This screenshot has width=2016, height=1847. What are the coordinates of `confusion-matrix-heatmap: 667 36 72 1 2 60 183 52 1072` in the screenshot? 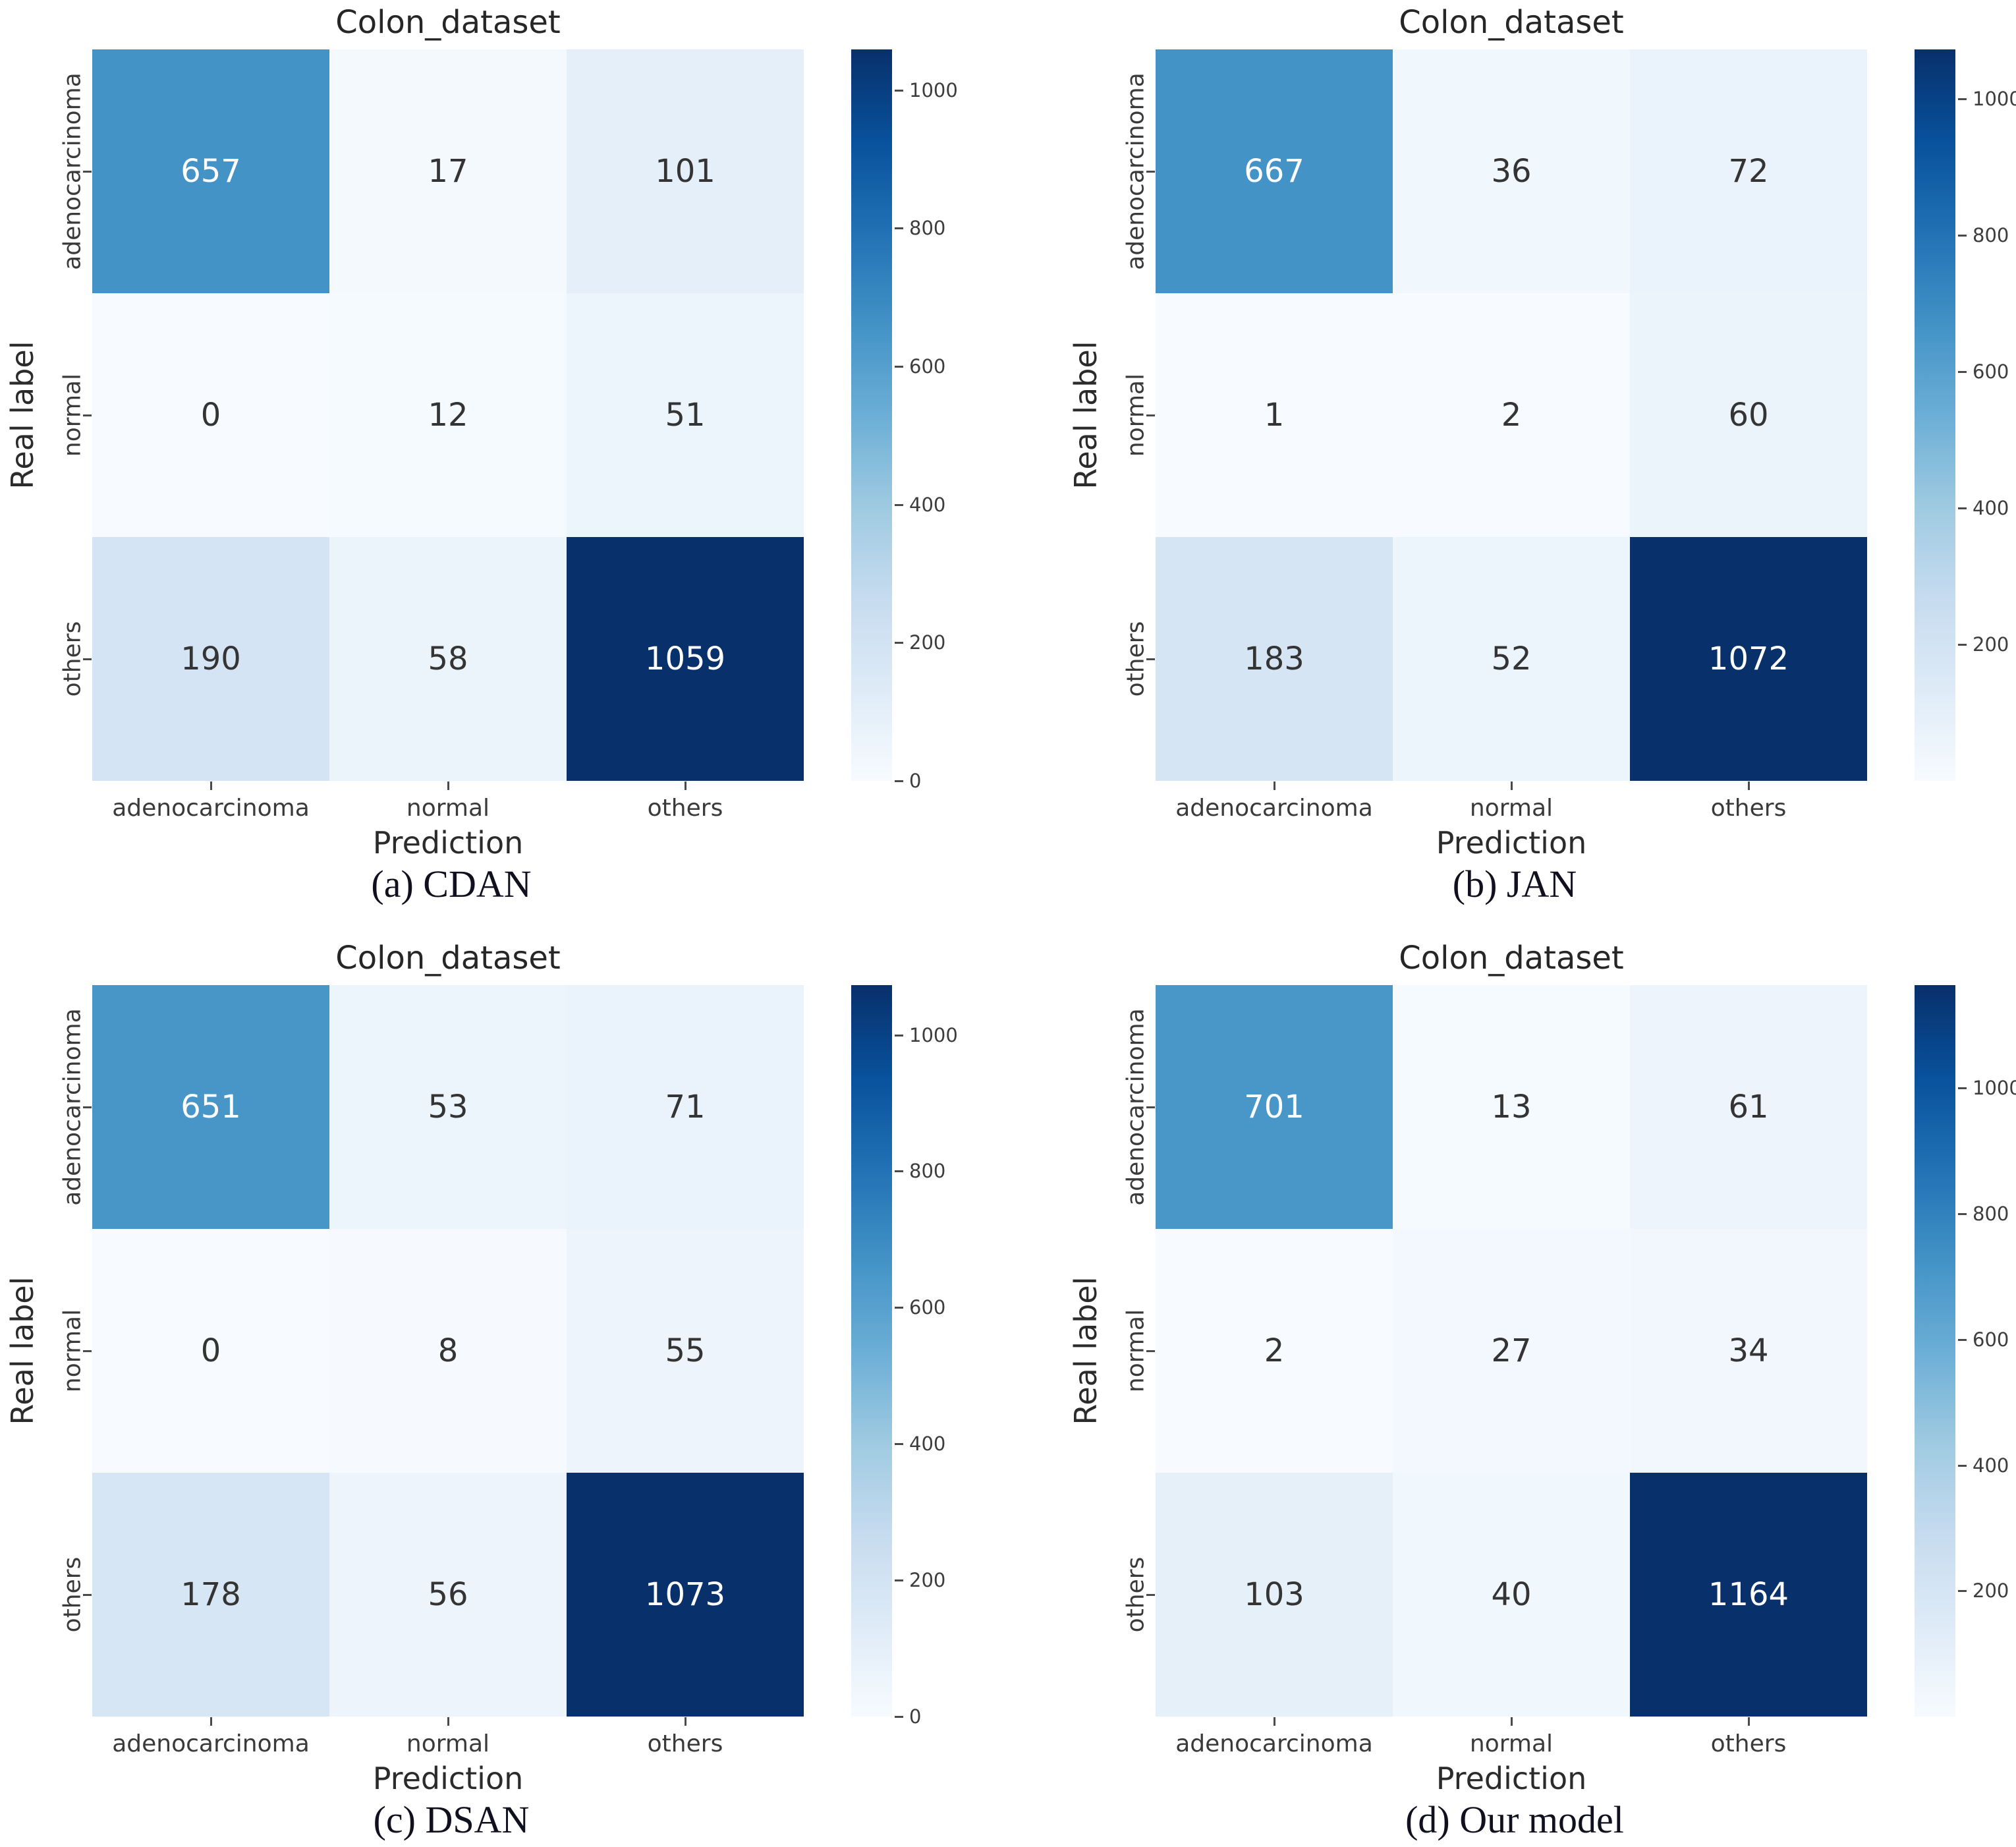 It's located at (1511, 415).